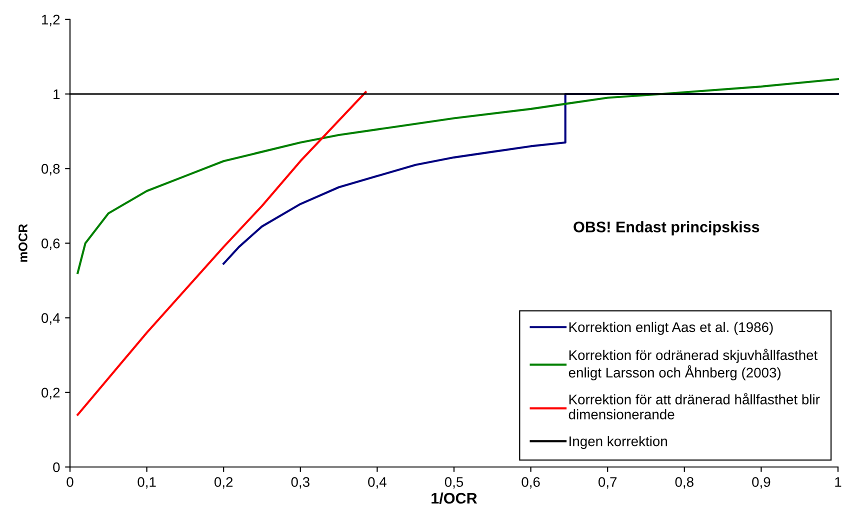  I want to click on y-tick-label: 1, so click(57, 94).